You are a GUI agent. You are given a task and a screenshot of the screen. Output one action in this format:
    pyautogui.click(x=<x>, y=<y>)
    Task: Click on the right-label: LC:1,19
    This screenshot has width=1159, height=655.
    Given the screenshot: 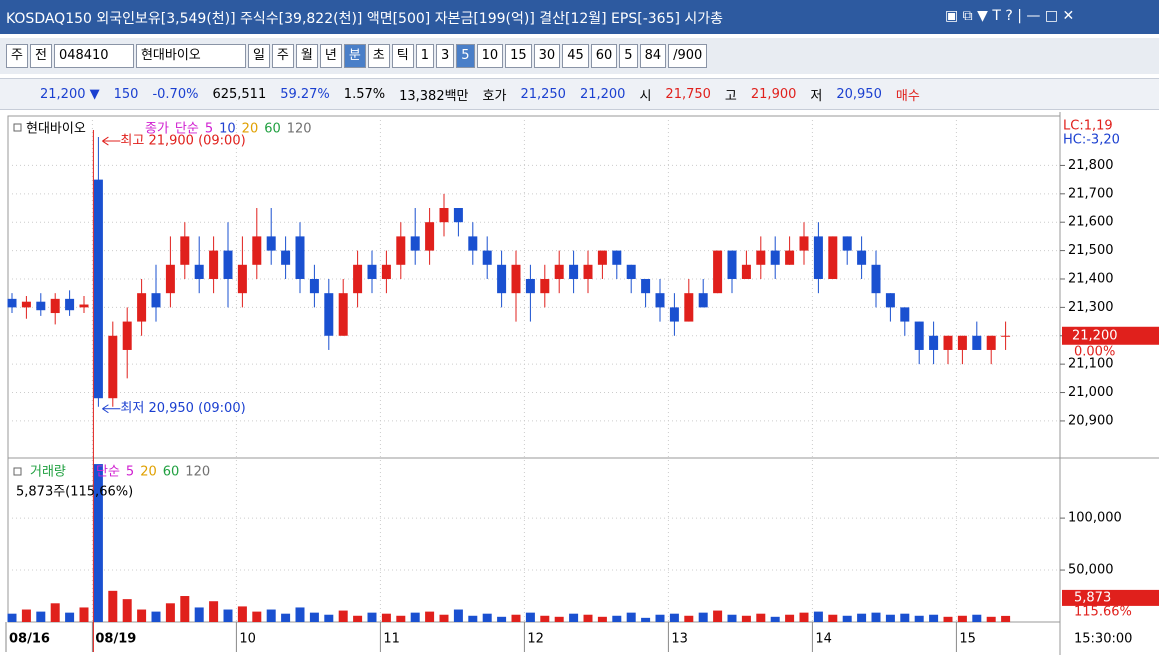 What is the action you would take?
    pyautogui.click(x=1088, y=126)
    